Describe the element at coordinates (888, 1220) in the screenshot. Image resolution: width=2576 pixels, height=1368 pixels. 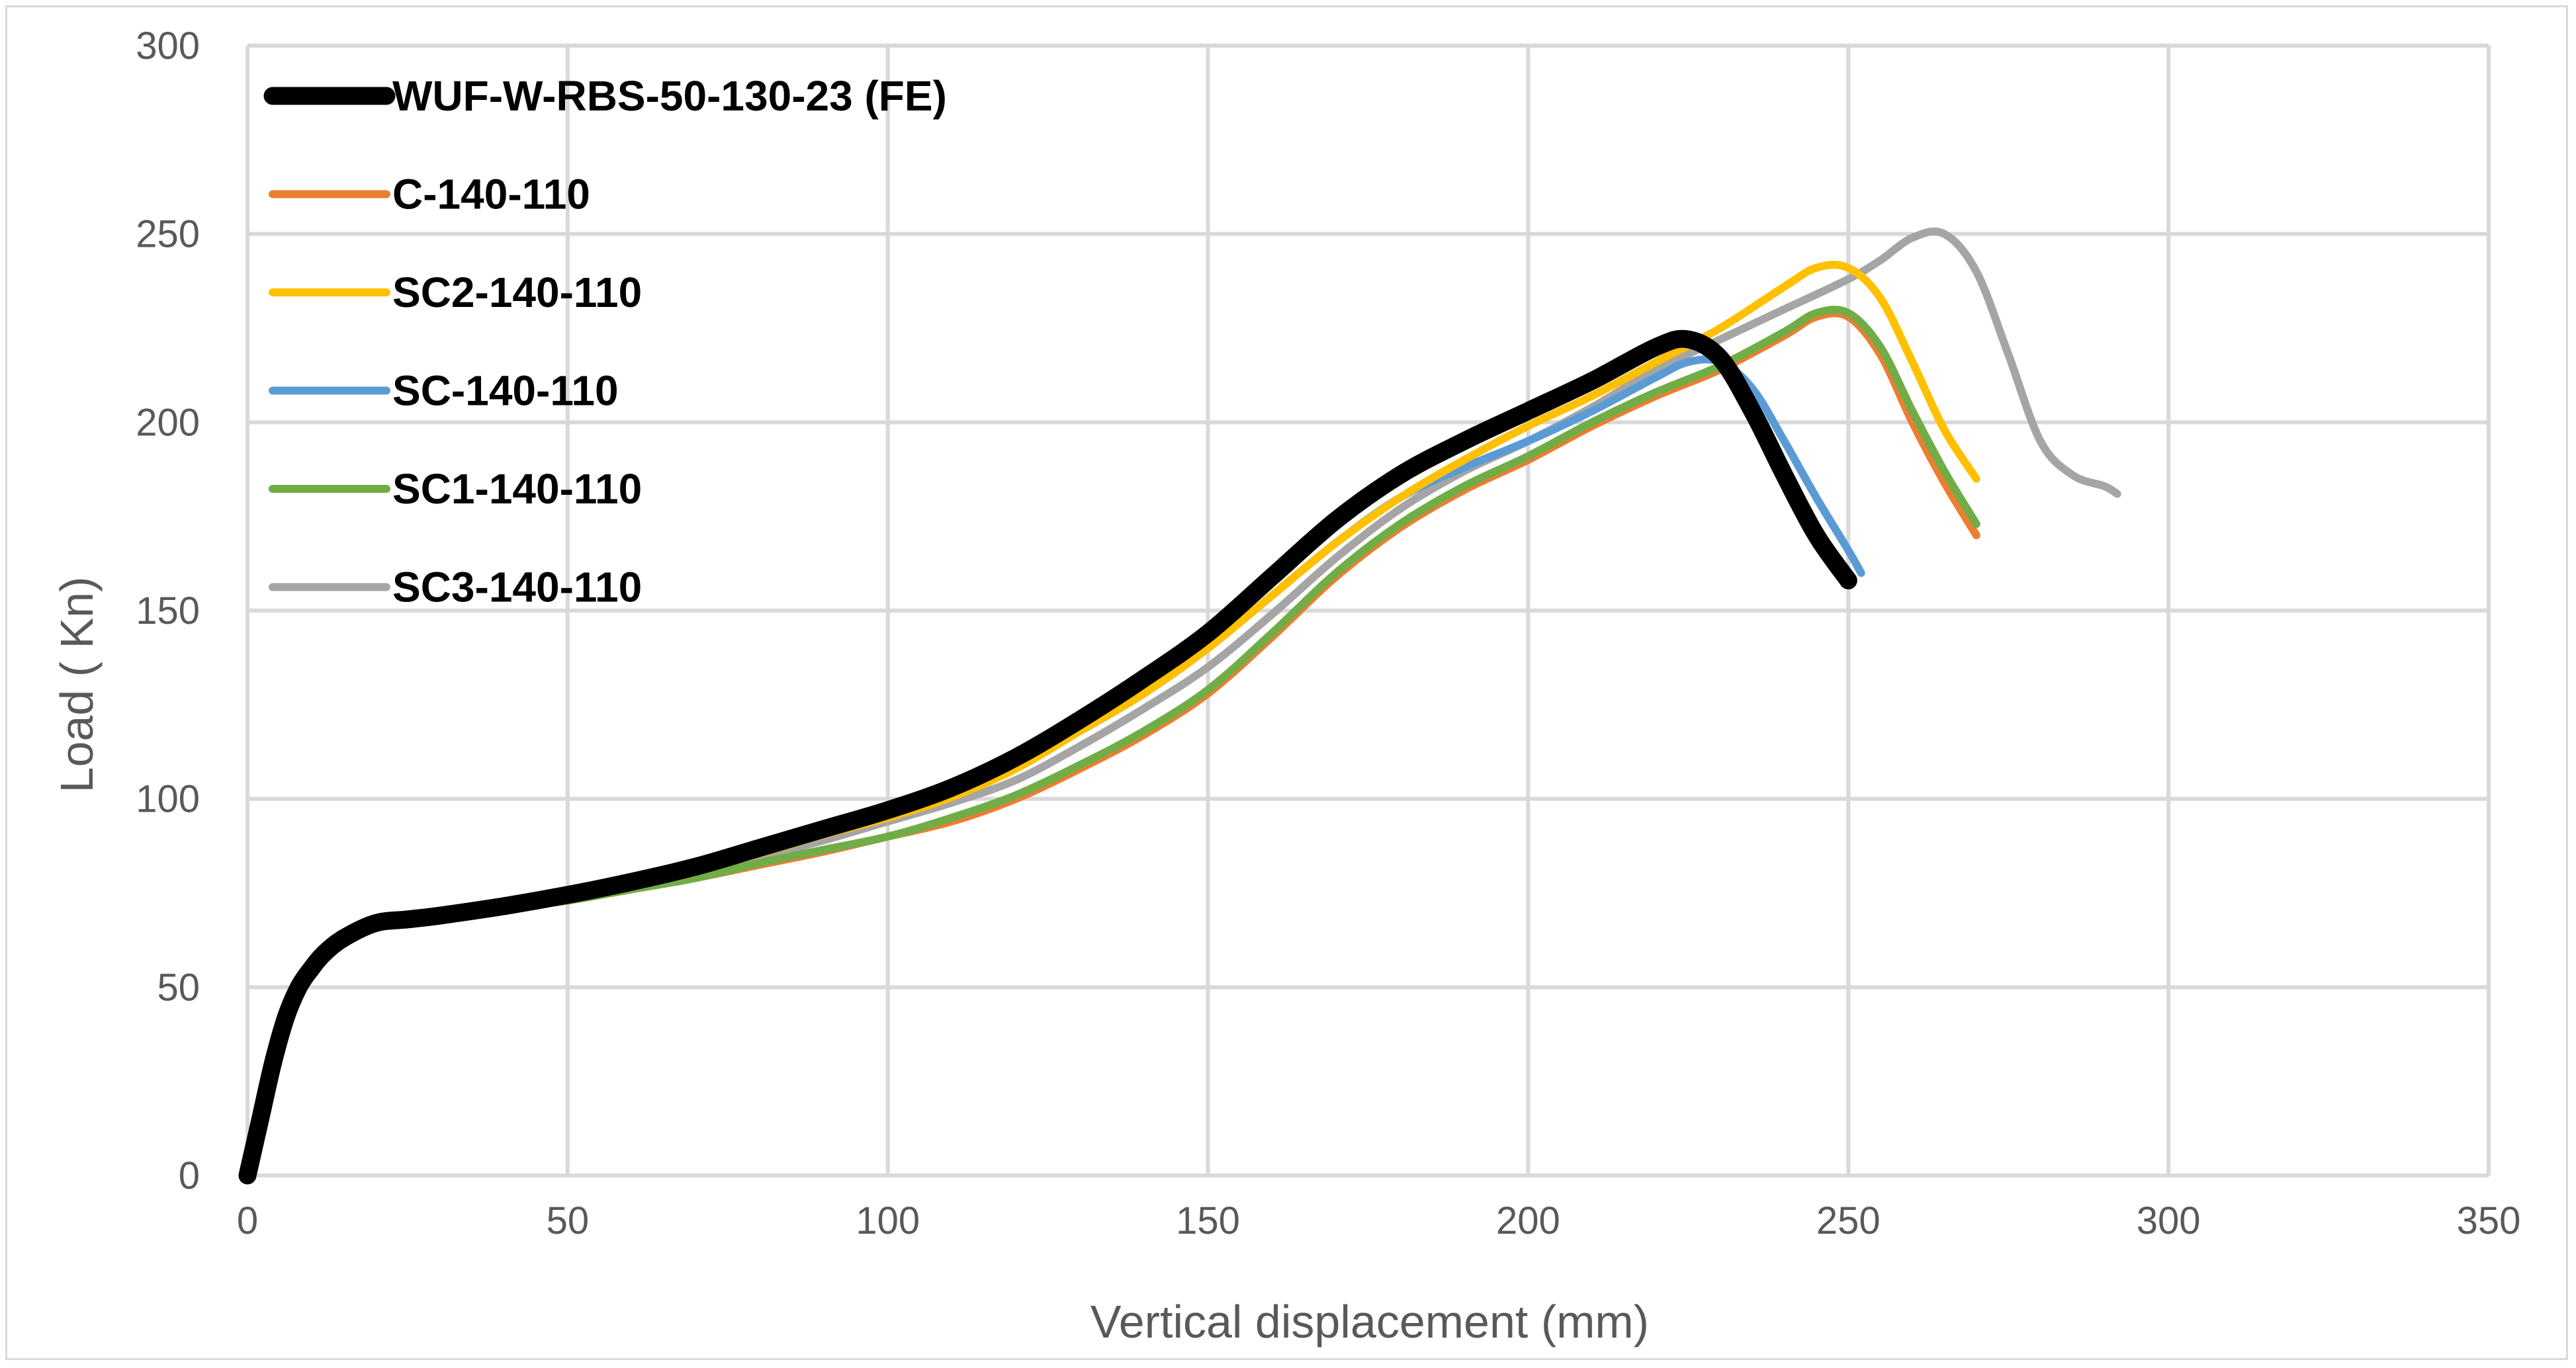
I see `x-tick-label: 100` at that location.